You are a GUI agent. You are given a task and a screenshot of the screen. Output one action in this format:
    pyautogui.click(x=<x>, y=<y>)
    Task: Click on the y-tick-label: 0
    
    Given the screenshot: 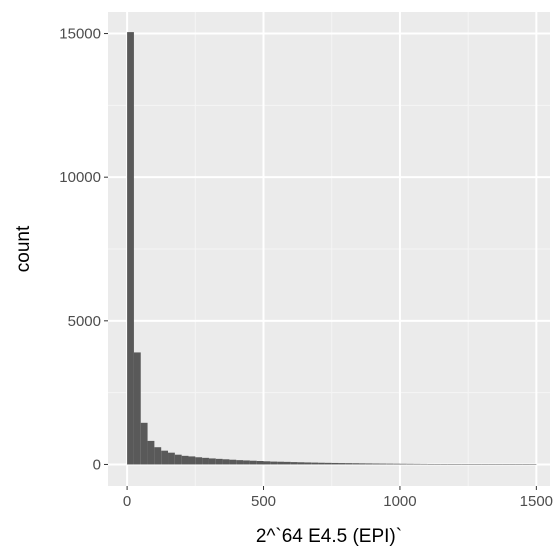 What is the action you would take?
    pyautogui.click(x=97, y=464)
    